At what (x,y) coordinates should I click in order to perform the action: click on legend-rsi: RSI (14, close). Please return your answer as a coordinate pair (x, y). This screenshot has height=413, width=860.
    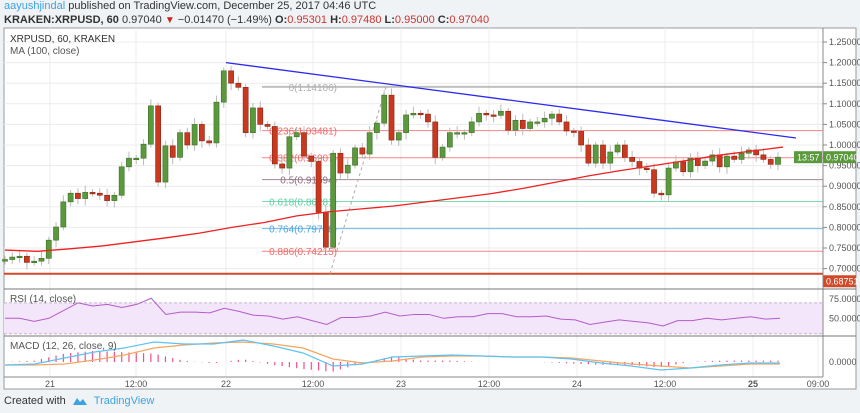
    Looking at the image, I should click on (43, 299).